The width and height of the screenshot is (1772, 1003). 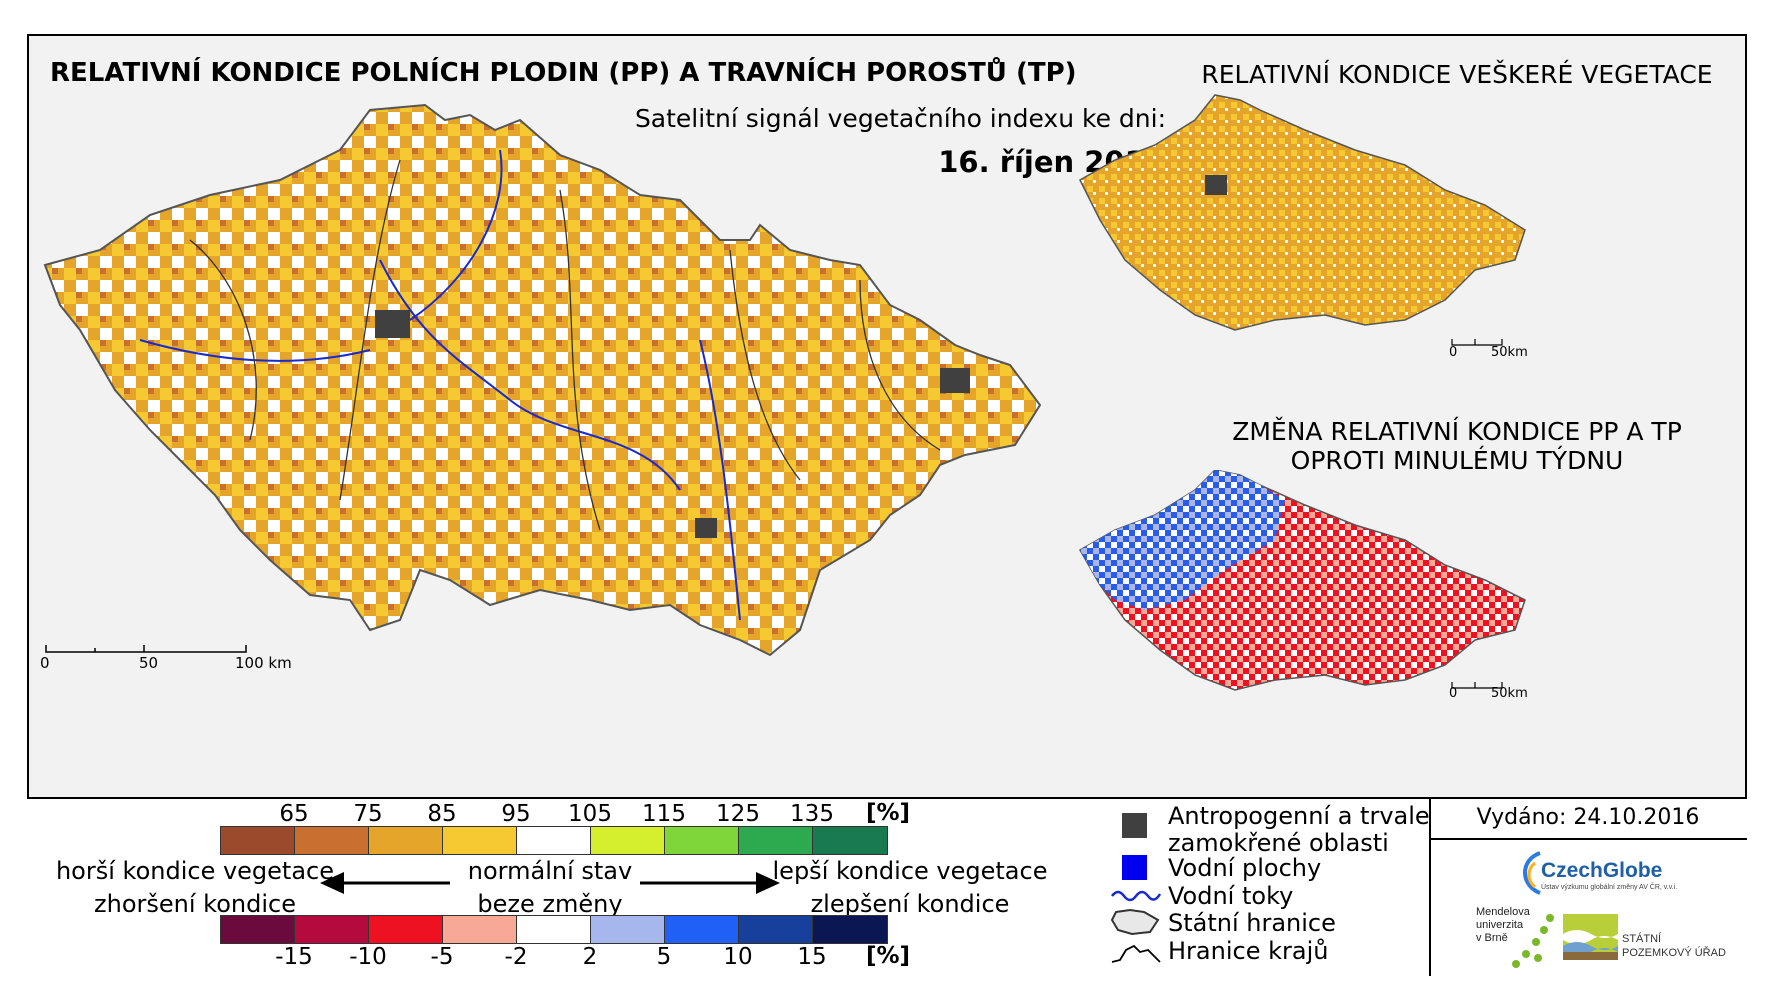 I want to click on legend-center-bottom: beze změny, so click(x=550, y=904).